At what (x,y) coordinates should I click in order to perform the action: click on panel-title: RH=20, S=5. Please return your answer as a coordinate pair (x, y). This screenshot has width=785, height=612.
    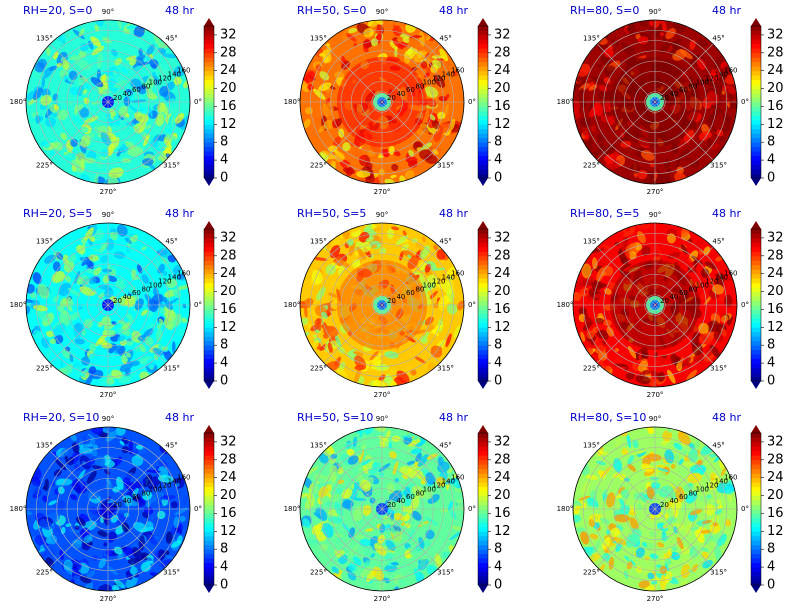
    Looking at the image, I should click on (57, 213).